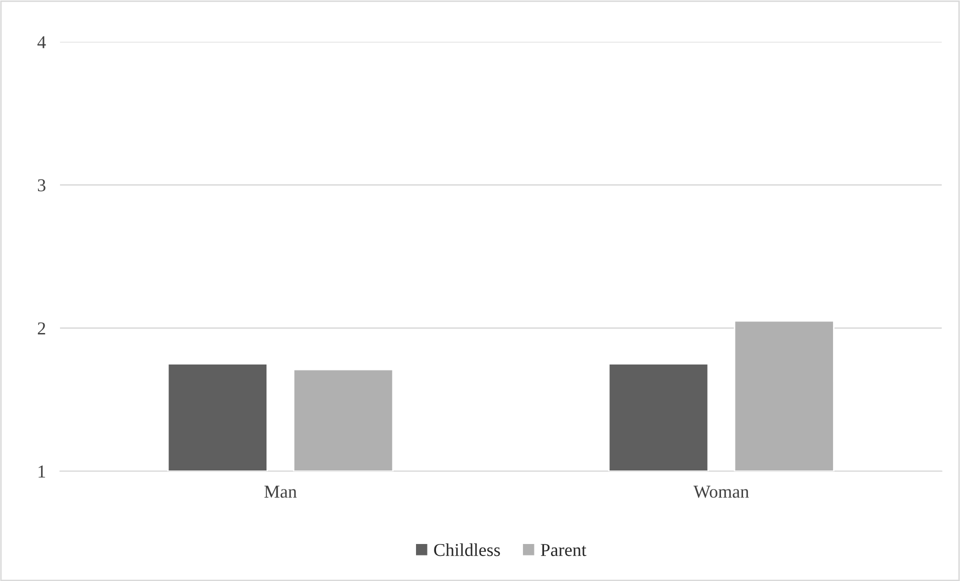 The height and width of the screenshot is (581, 960). What do you see at coordinates (42, 472) in the screenshot?
I see `y-tick-label: 1` at bounding box center [42, 472].